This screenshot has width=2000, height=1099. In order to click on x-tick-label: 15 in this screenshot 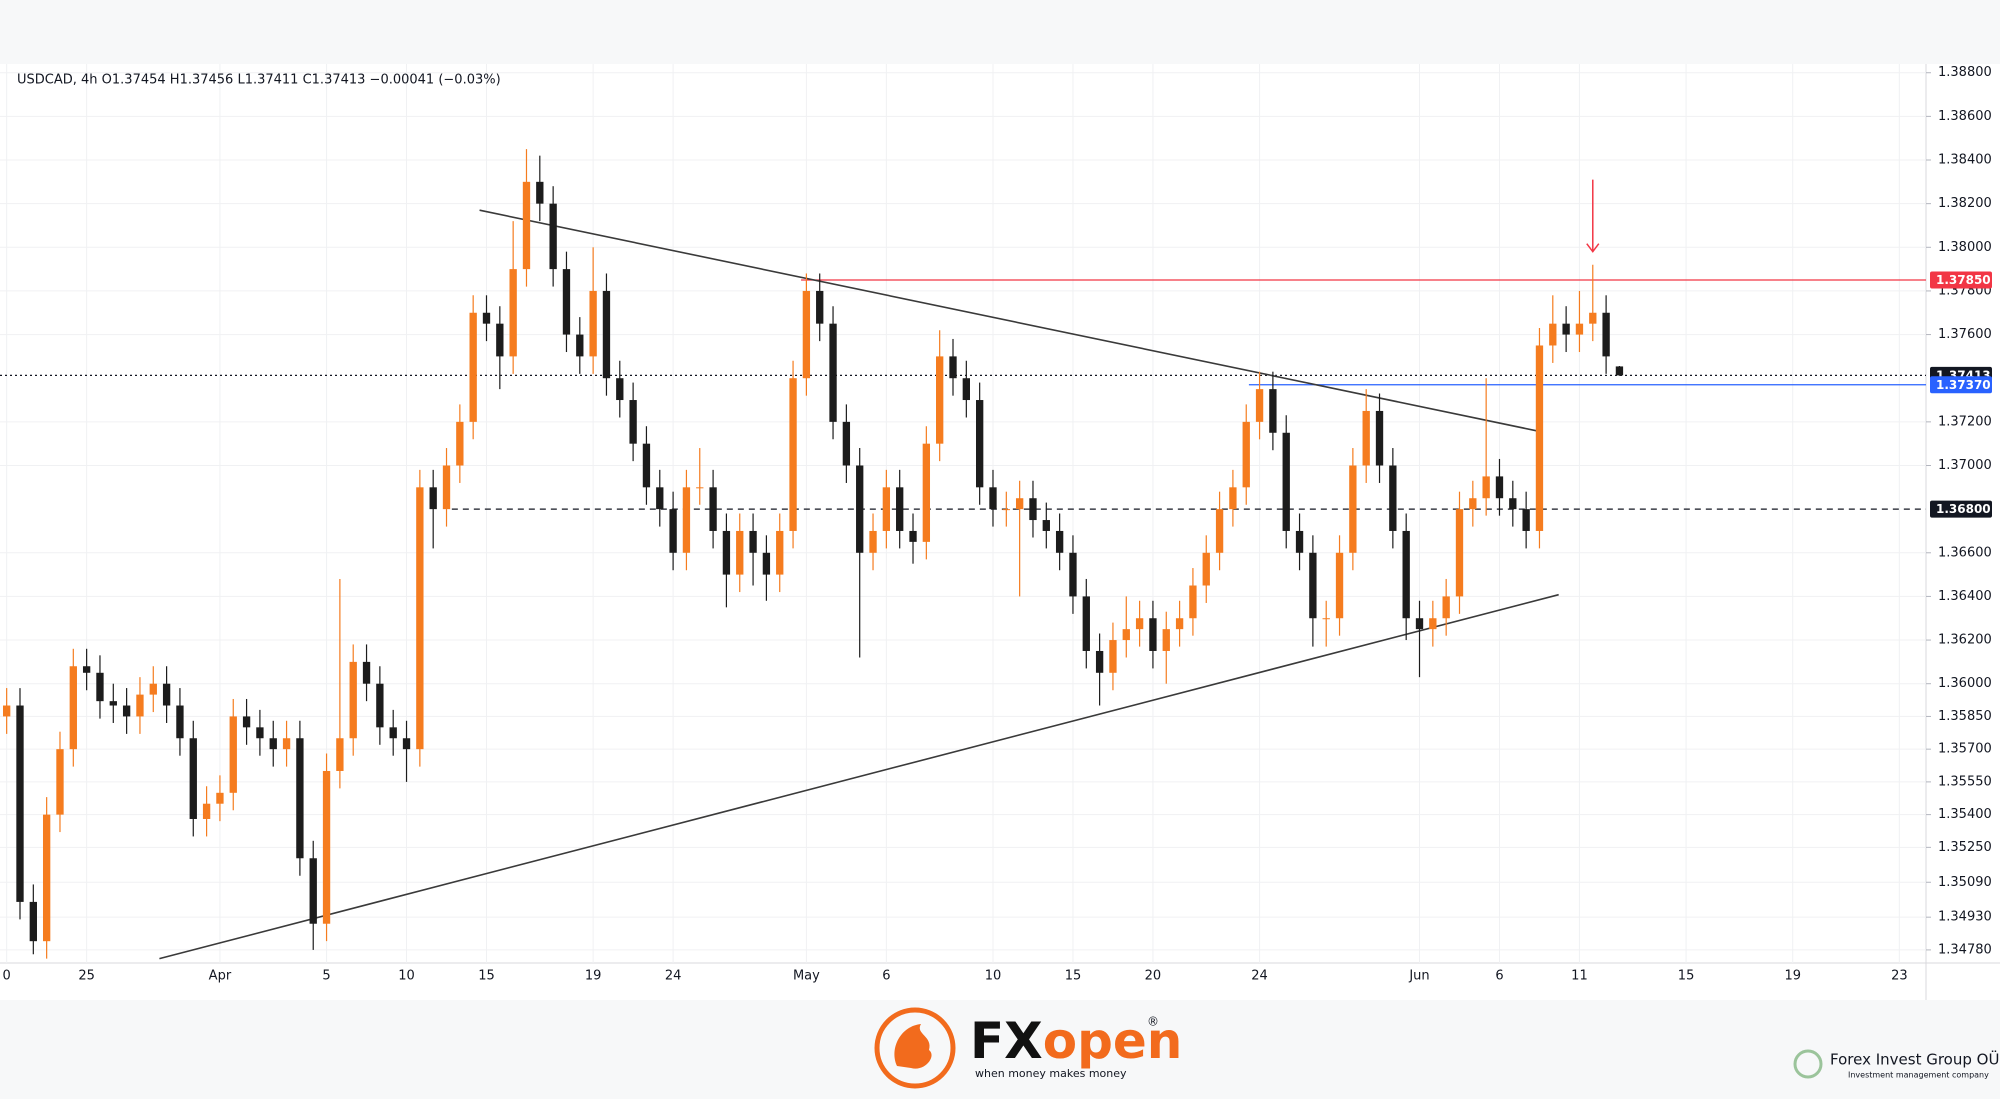, I will do `click(486, 976)`.